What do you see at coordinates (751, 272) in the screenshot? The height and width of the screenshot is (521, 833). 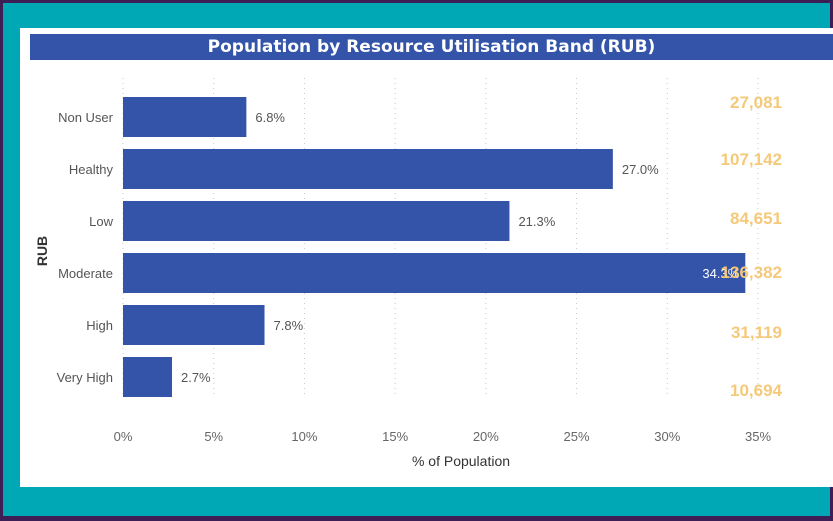 I see `count-label: 136,382` at bounding box center [751, 272].